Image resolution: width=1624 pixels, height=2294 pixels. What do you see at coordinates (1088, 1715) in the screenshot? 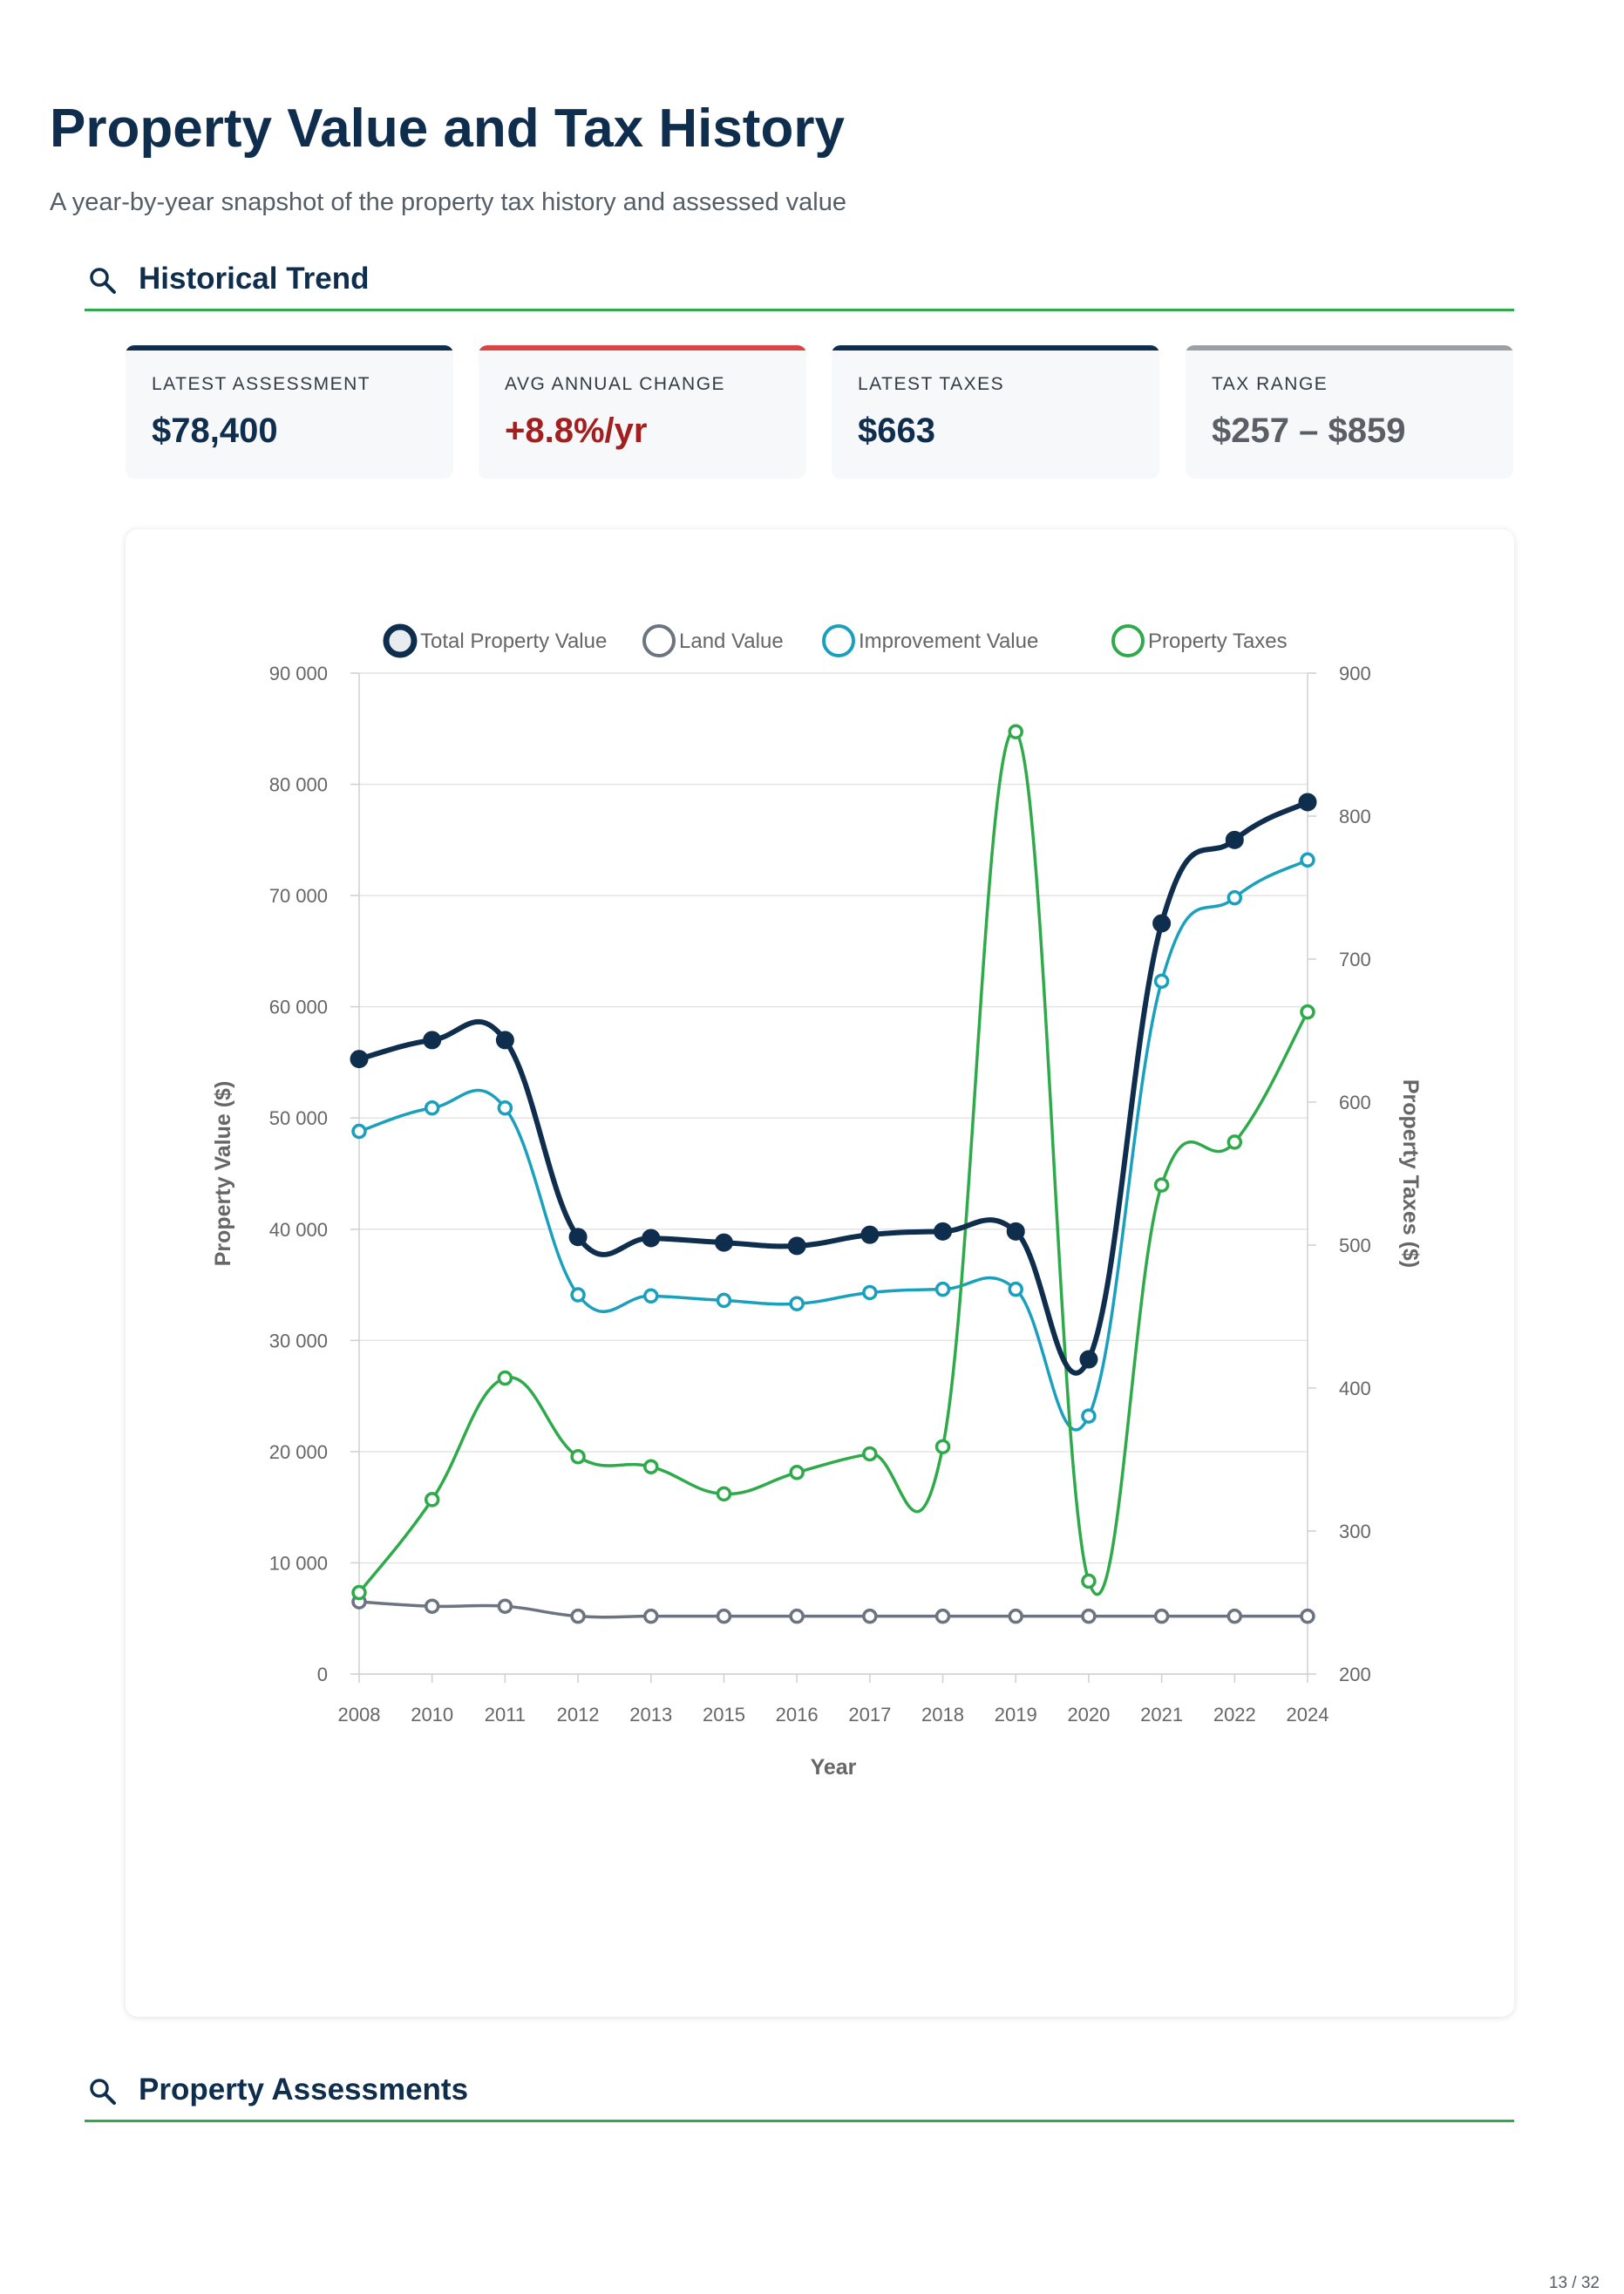
I see `x-tick-label: 2020` at bounding box center [1088, 1715].